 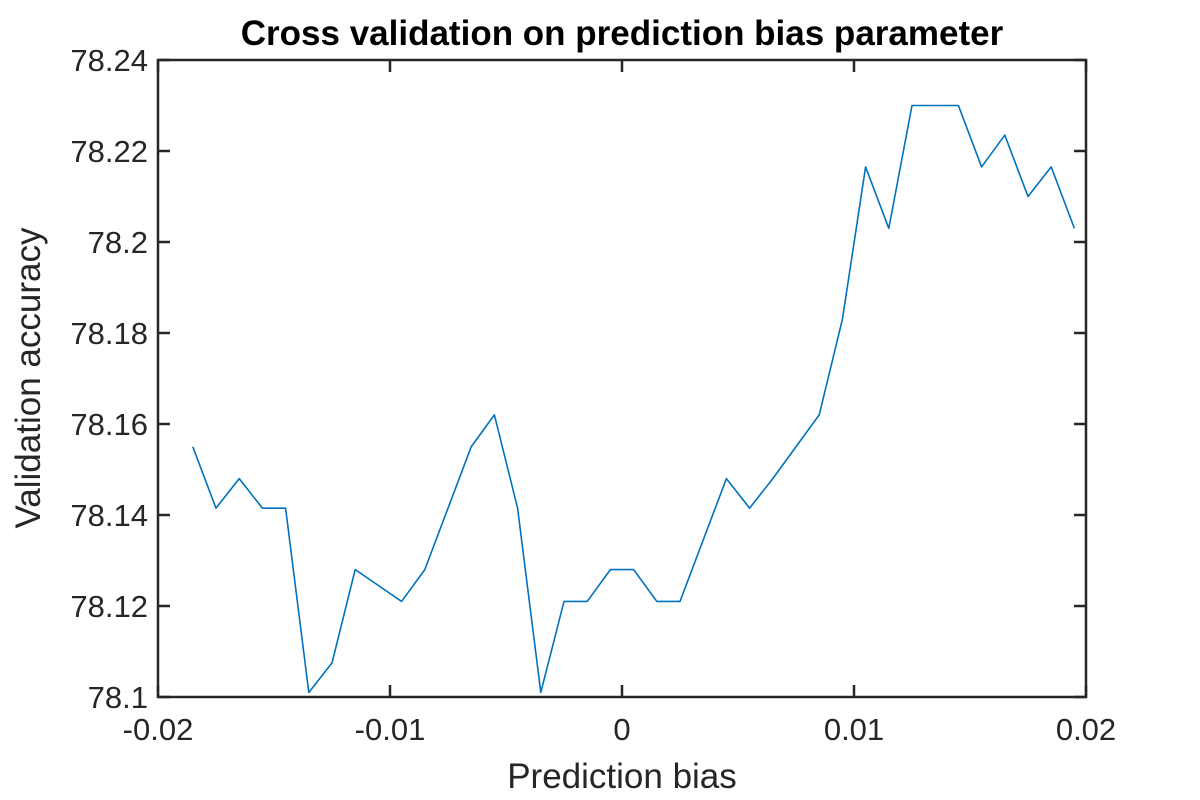 I want to click on y-tick-label: 78.22, so click(x=109, y=151).